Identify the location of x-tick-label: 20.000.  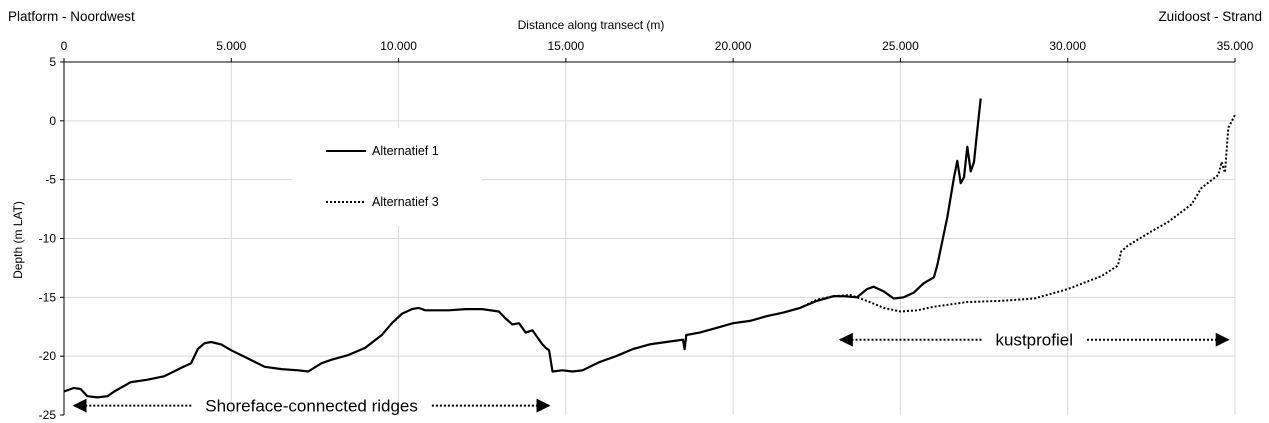
(733, 46).